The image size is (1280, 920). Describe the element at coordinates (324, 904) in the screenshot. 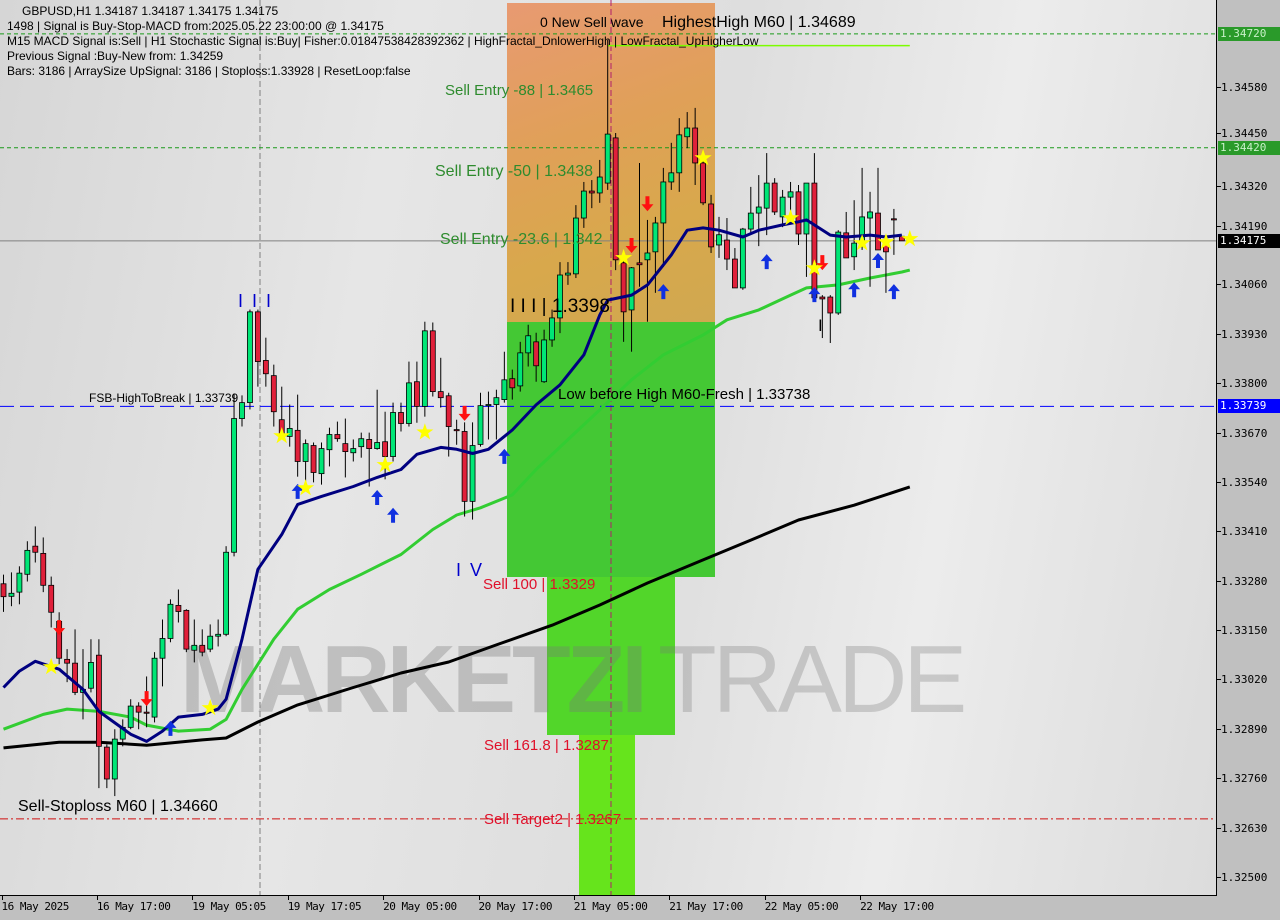

I see `time-tick-label: 19 May 17:05` at that location.